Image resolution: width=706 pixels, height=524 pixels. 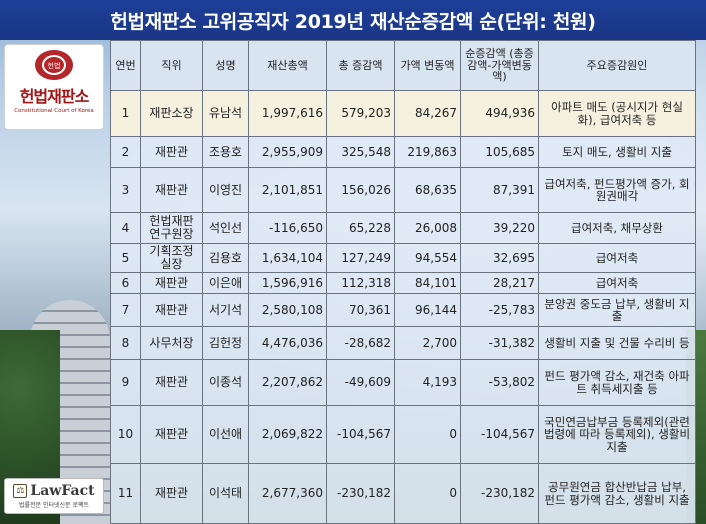 What do you see at coordinates (617, 434) in the screenshot?
I see `row-reason: 국민연금납부금 등록제외(관련법령에 따라 등록제외), 생활비지출` at bounding box center [617, 434].